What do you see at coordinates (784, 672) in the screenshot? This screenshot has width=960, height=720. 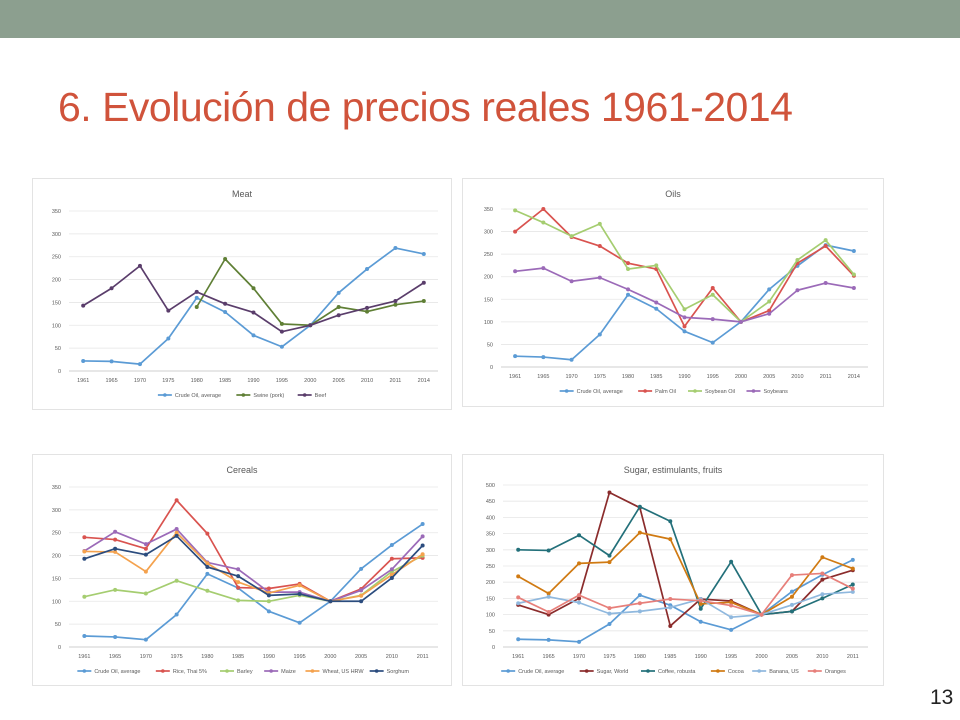 I see `legend-label-banana-us: Banana, US` at bounding box center [784, 672].